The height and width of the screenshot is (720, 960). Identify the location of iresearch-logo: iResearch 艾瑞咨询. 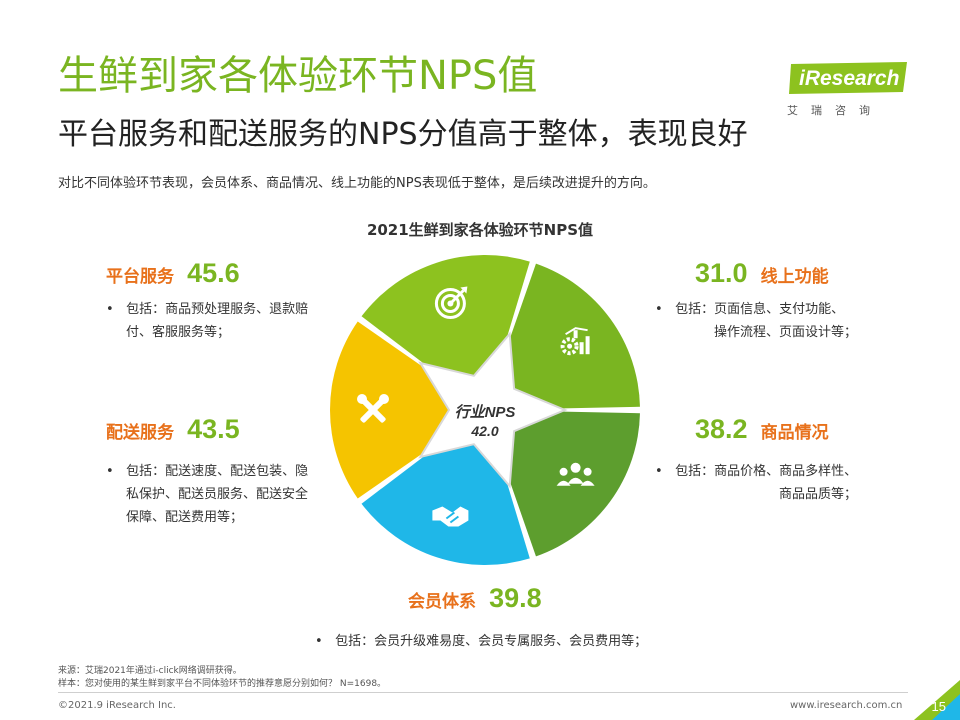
(849, 89).